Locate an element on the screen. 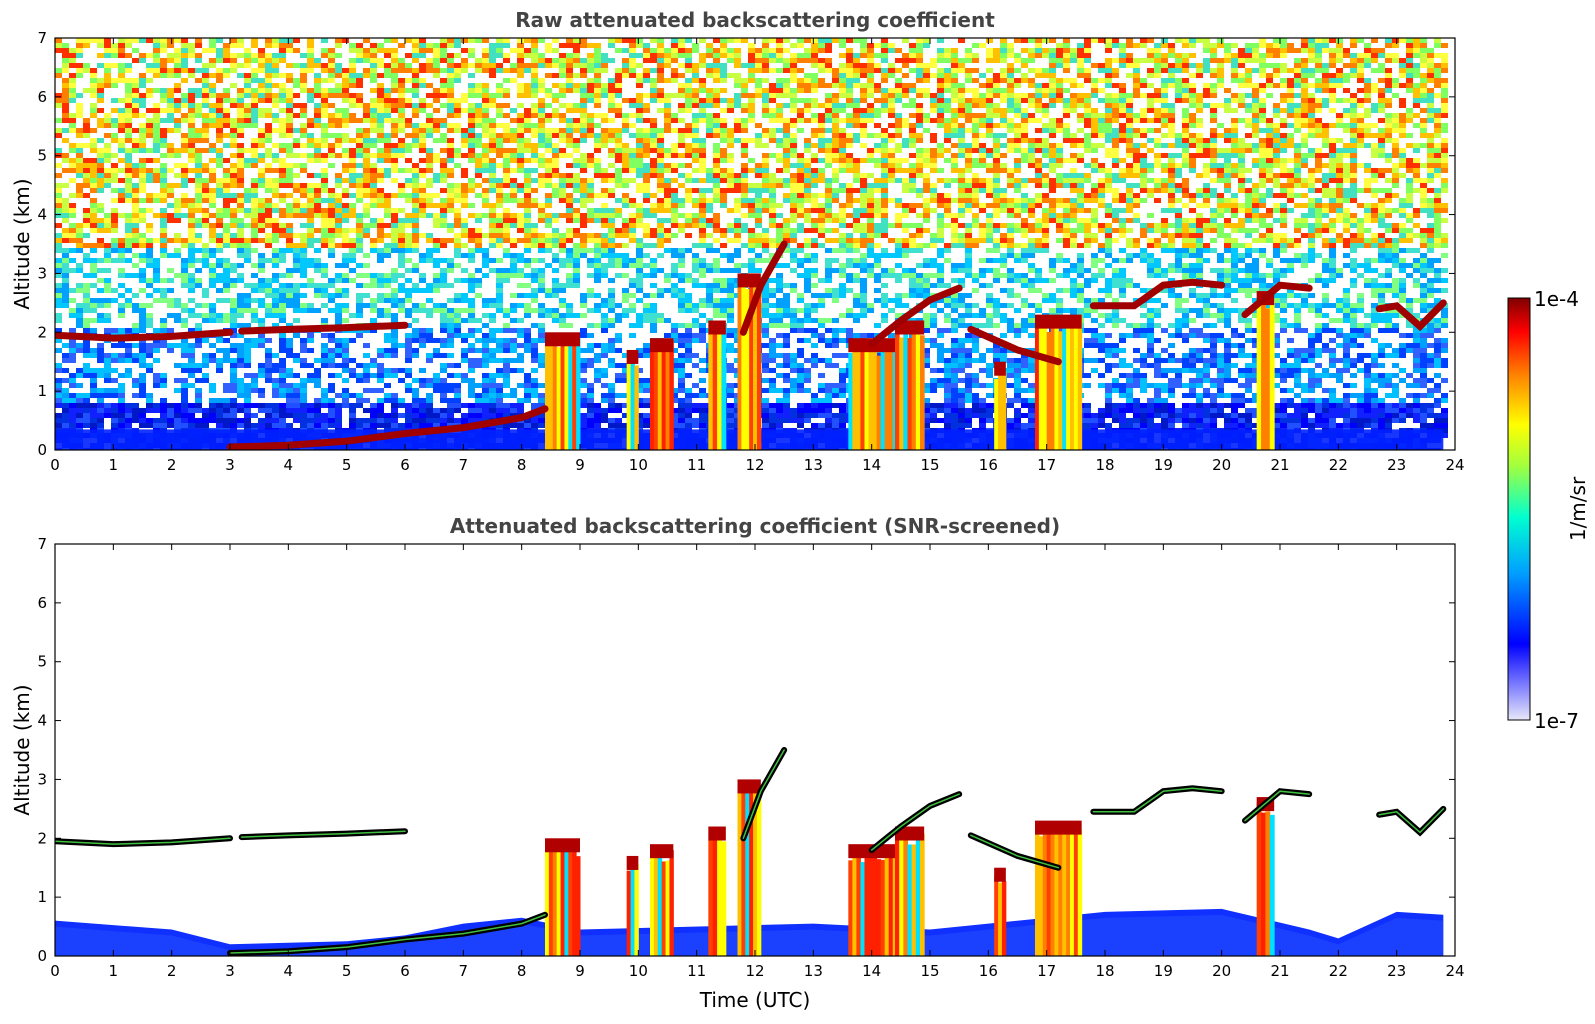  colorbar-max-label: 1e-4 is located at coordinates (1556, 299).